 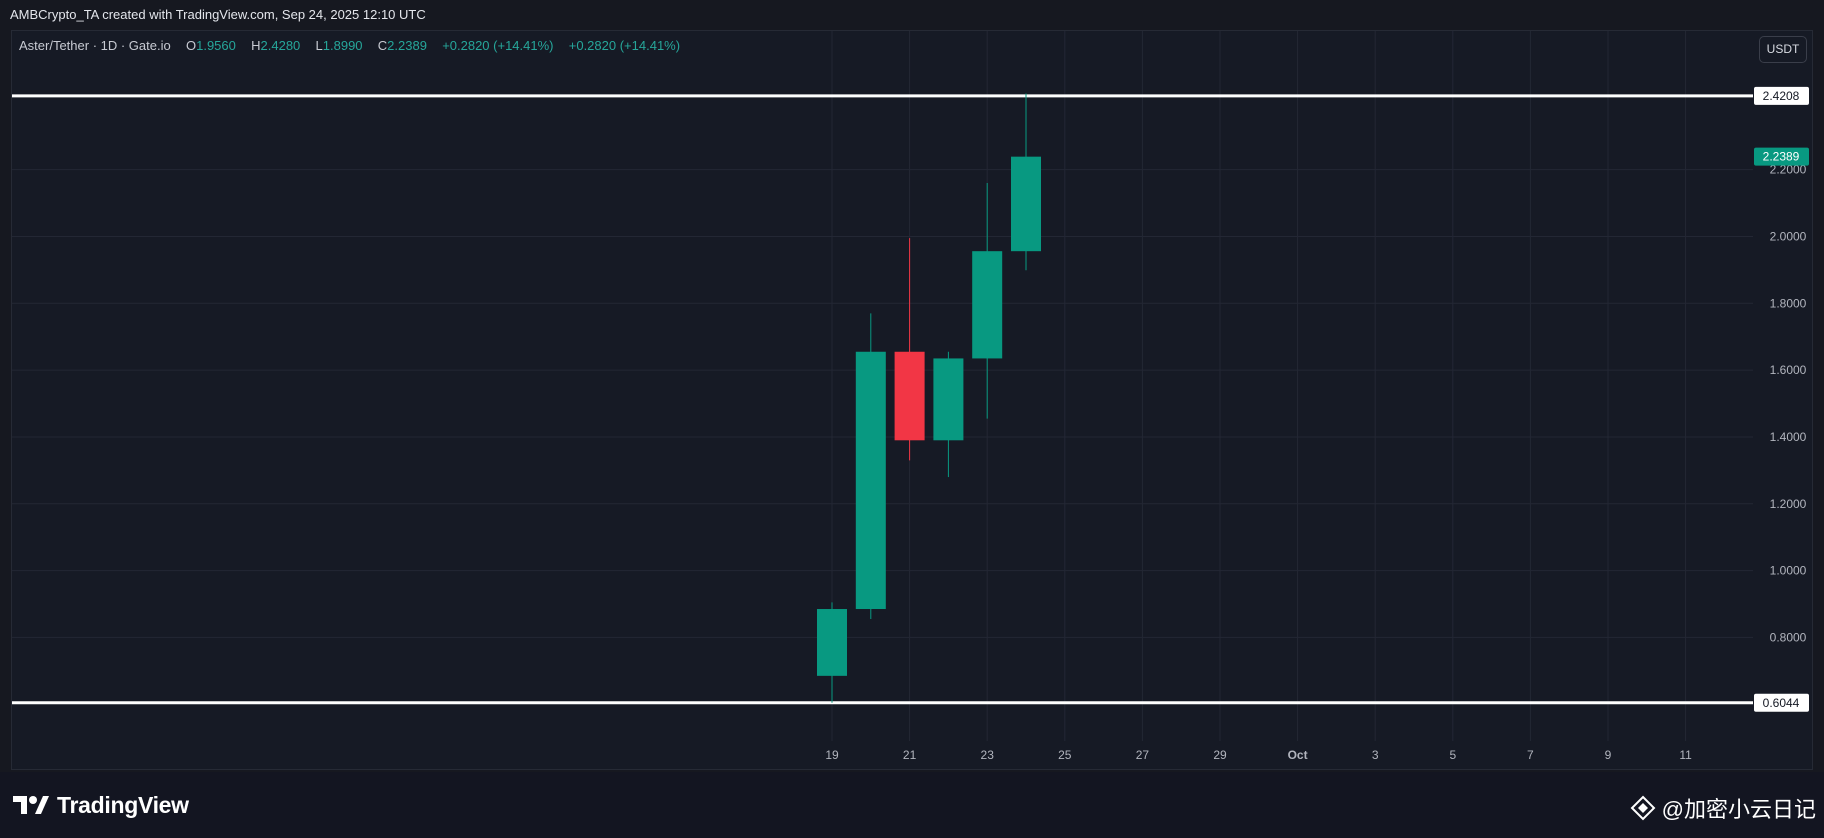 What do you see at coordinates (407, 45) in the screenshot?
I see `close-value: 2.2389` at bounding box center [407, 45].